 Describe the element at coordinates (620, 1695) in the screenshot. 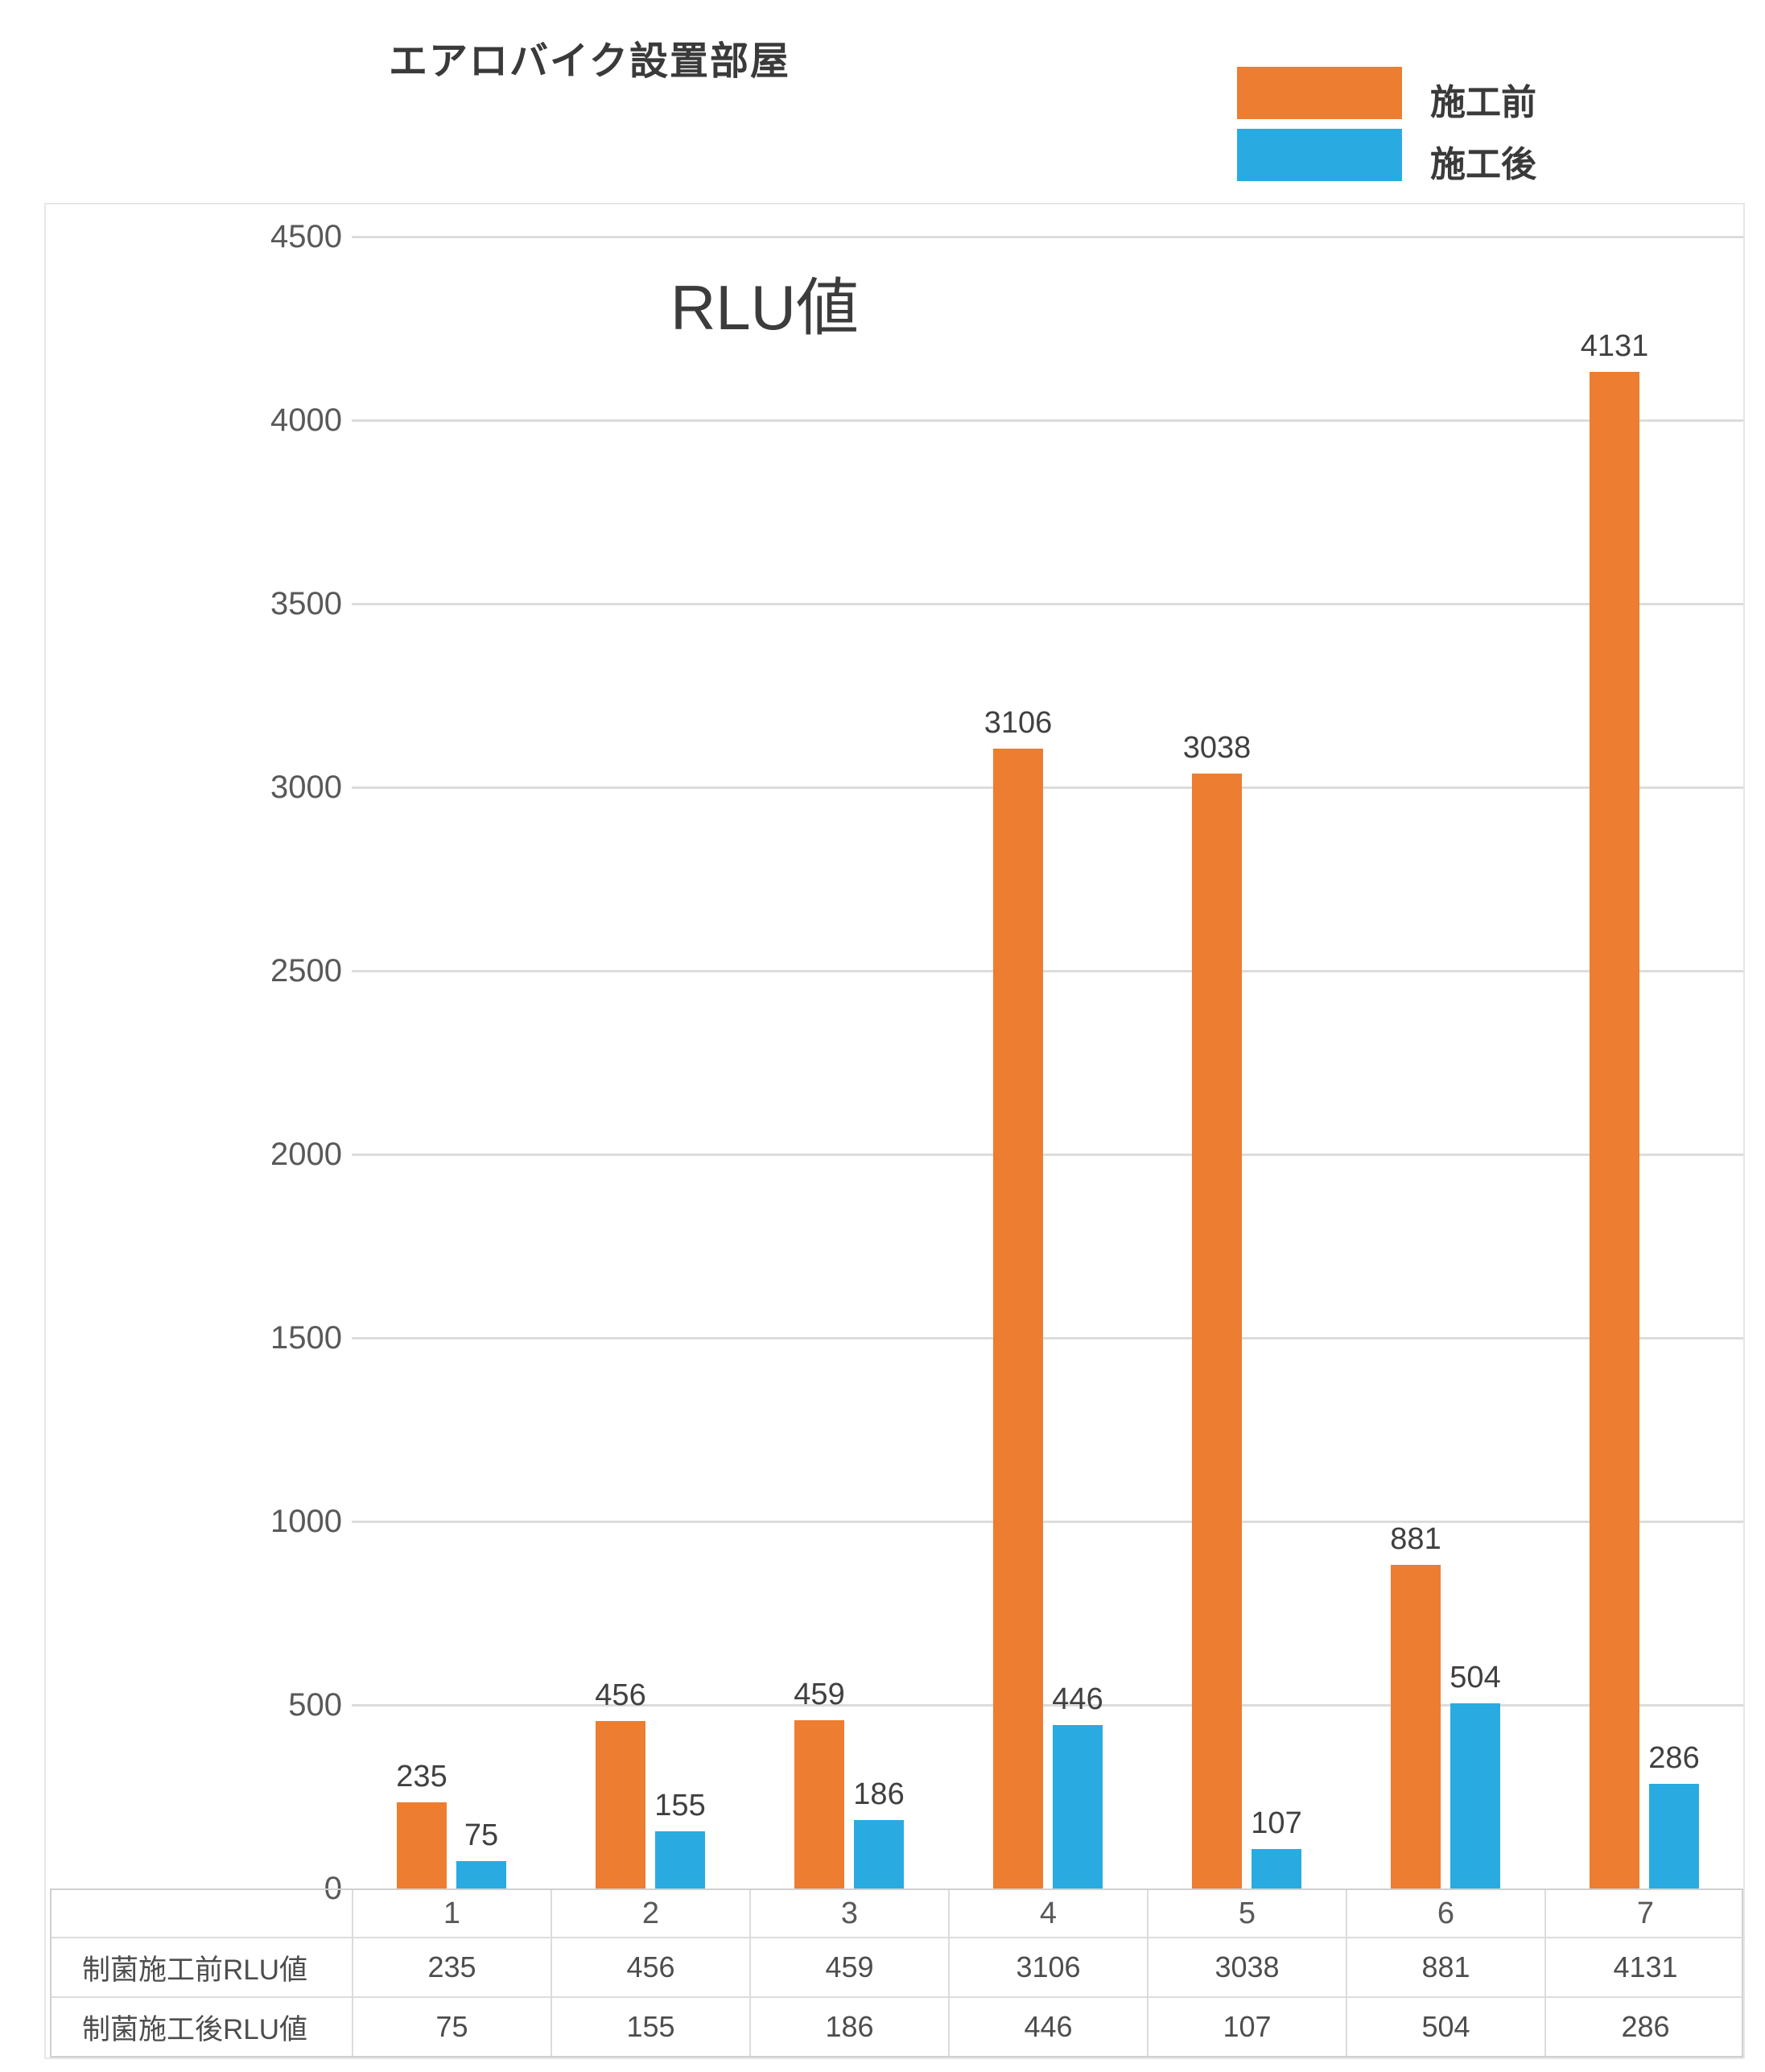

I see `bar-value-label: 456` at that location.